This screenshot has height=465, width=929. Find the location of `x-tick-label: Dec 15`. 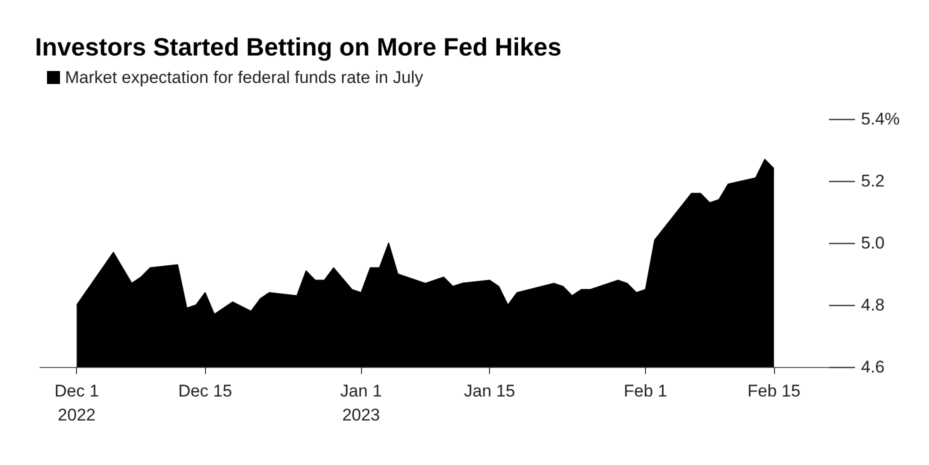

x-tick-label: Dec 15 is located at coordinates (205, 391).